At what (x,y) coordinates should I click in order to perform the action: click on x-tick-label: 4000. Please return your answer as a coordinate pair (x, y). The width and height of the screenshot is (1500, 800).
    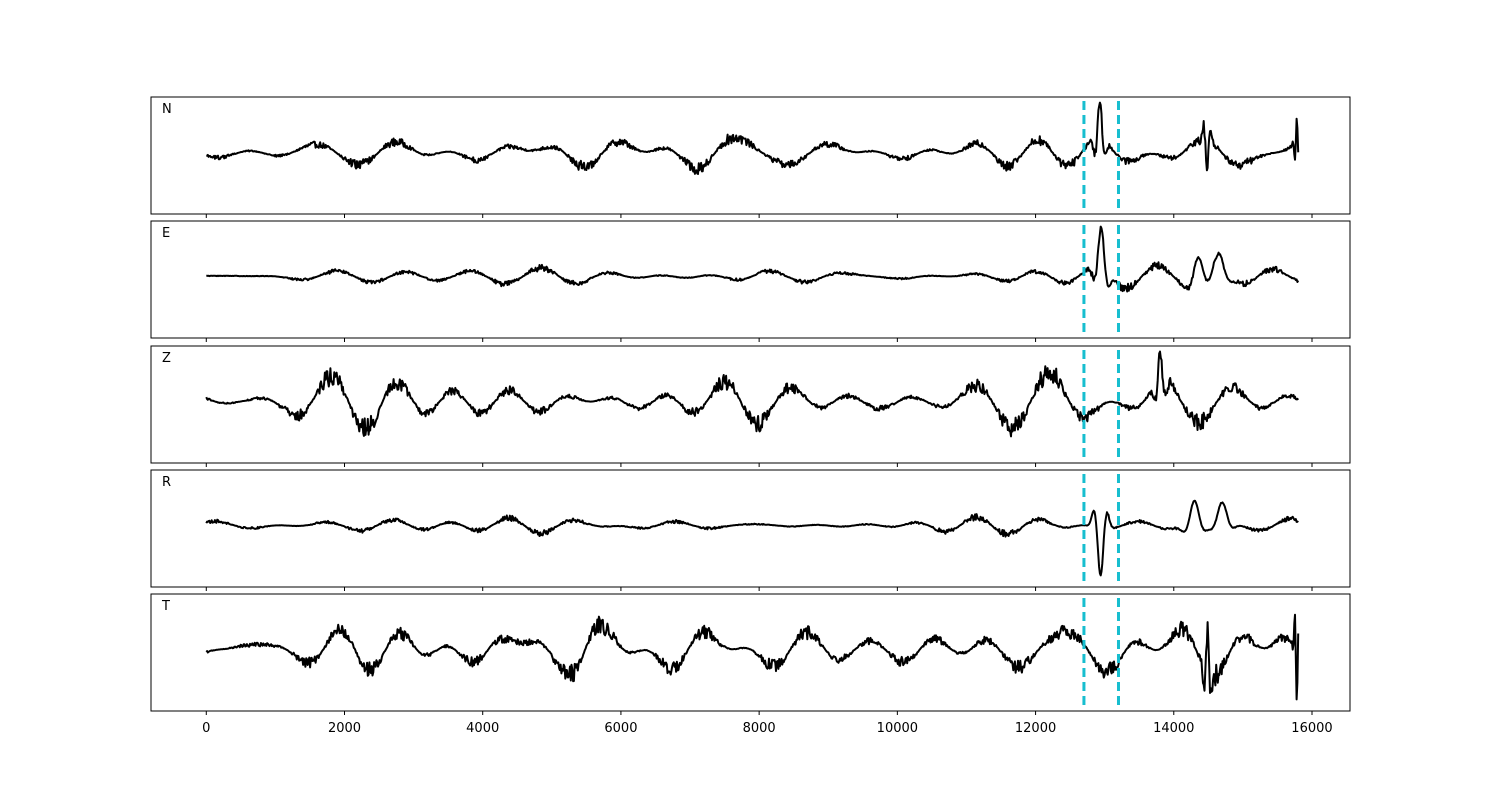
    Looking at the image, I should click on (482, 728).